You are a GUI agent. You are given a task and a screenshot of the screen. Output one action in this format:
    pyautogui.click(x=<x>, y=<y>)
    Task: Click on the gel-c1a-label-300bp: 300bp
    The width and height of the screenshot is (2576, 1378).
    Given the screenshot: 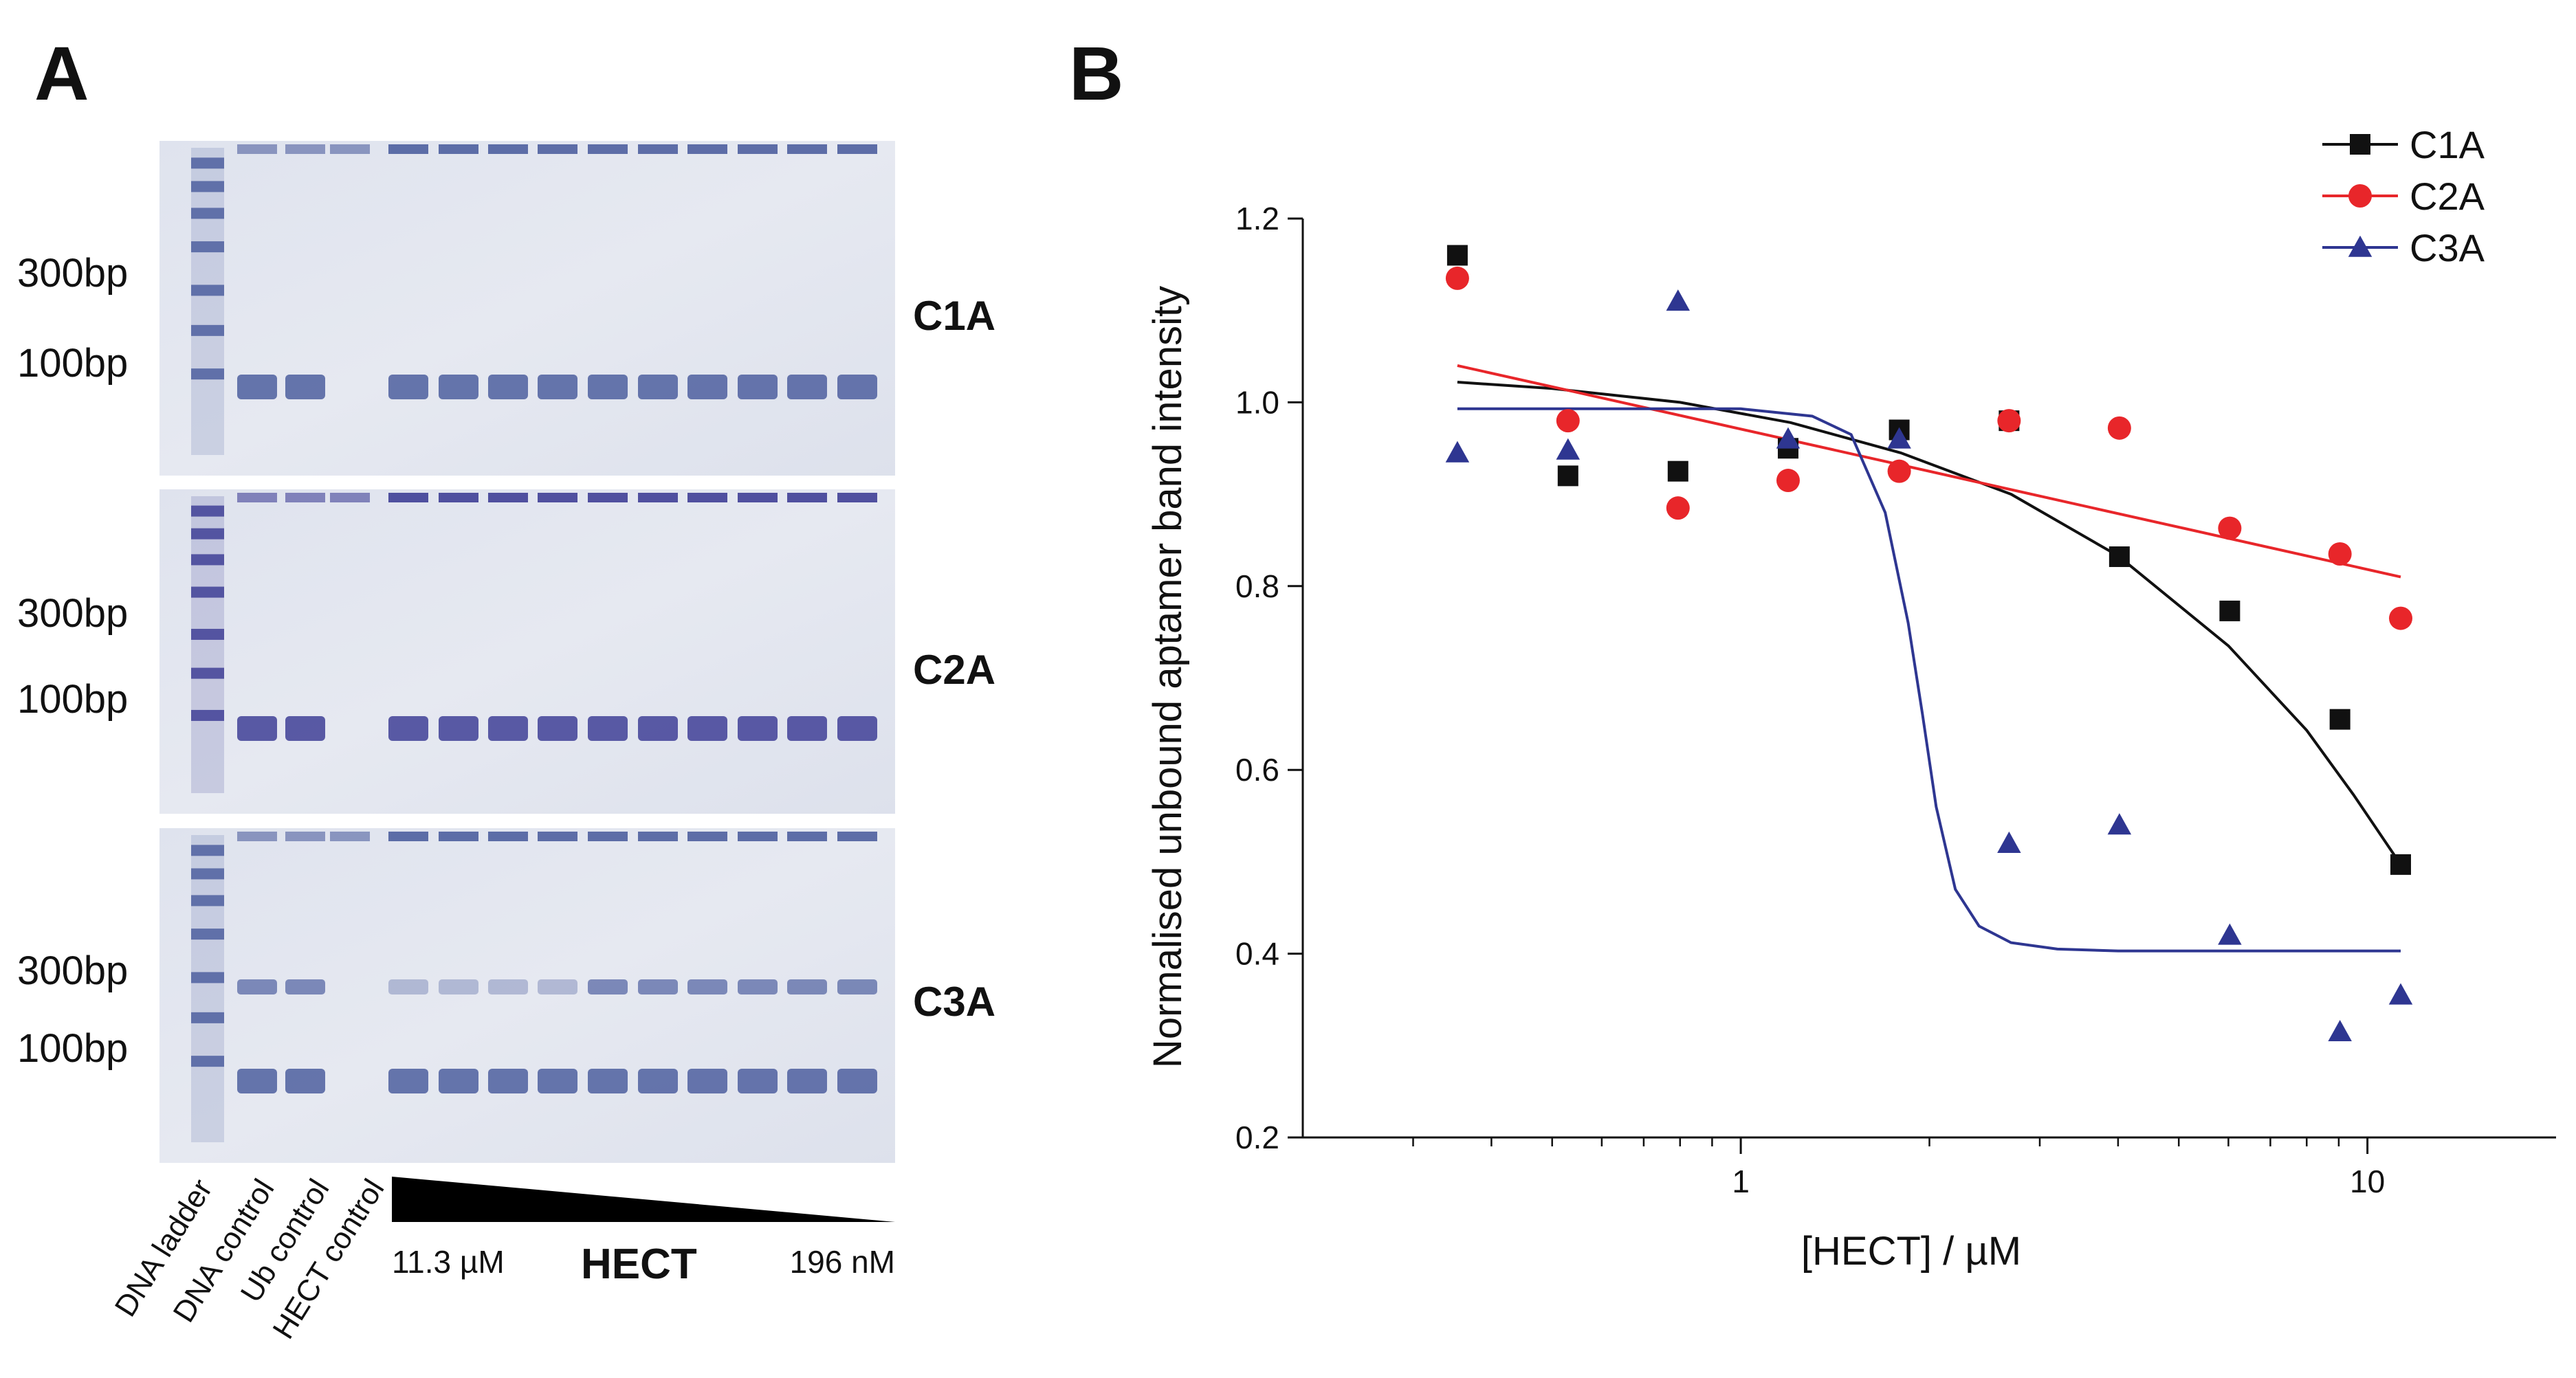 What is the action you would take?
    pyautogui.click(x=72, y=273)
    